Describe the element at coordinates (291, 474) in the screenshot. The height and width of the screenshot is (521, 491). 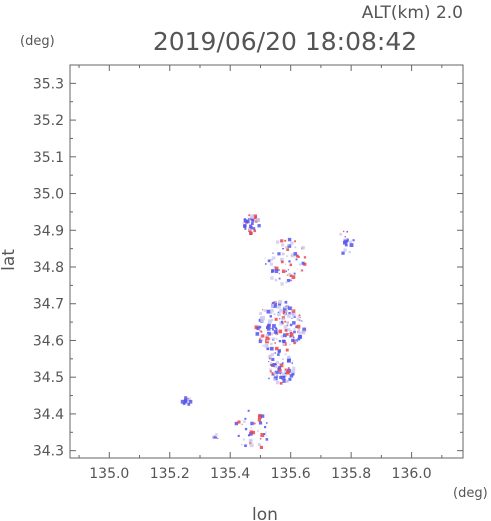
I see `x-tick-label: 135.6` at that location.